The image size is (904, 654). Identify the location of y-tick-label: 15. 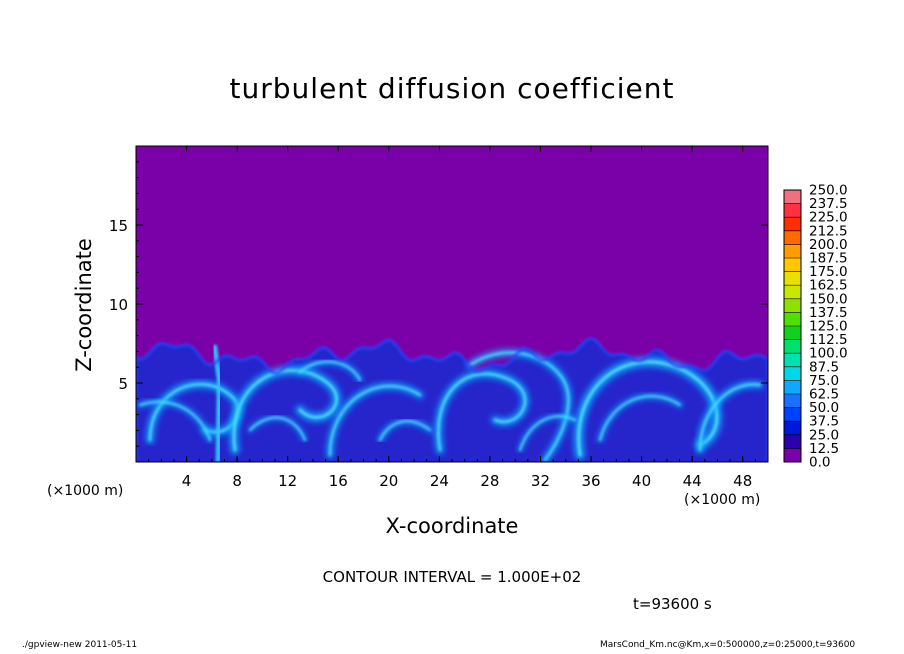
(118, 226).